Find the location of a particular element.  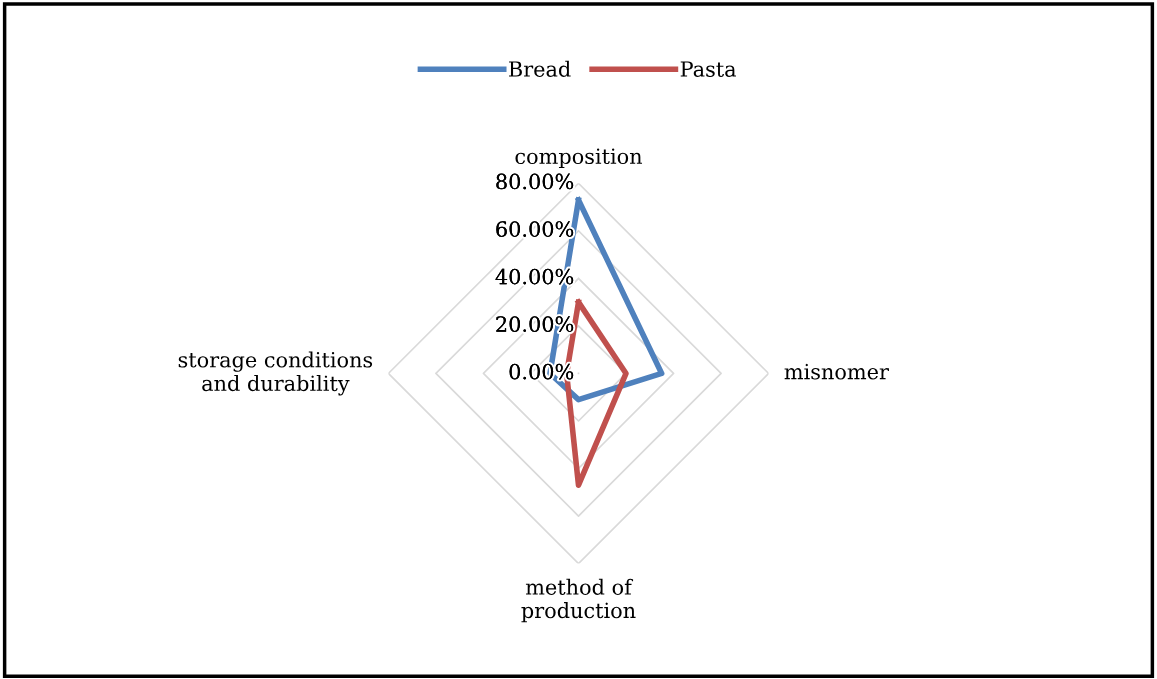

legend-label: Bread is located at coordinates (540, 68).